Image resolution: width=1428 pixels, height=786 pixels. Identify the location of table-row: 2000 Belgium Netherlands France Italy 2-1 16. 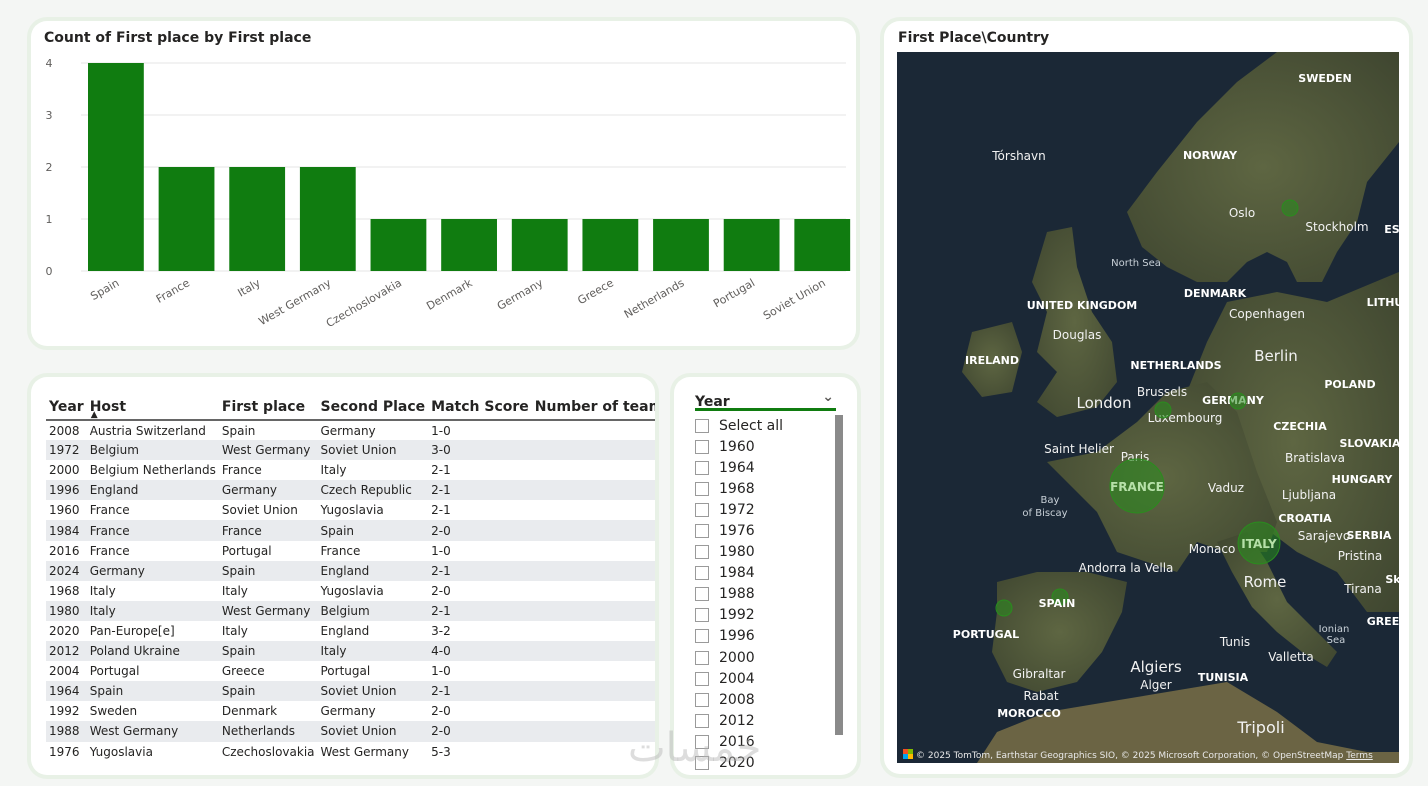
(350, 470).